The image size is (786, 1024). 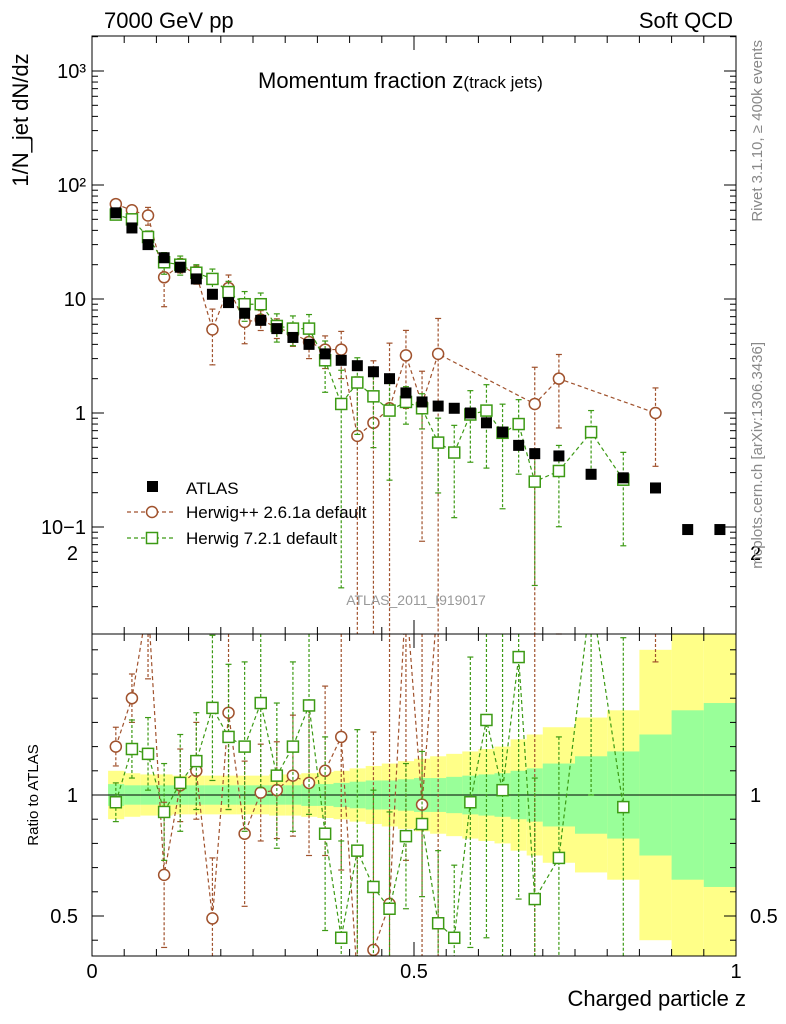 I want to click on process-label: Soft QCD, so click(x=686, y=20).